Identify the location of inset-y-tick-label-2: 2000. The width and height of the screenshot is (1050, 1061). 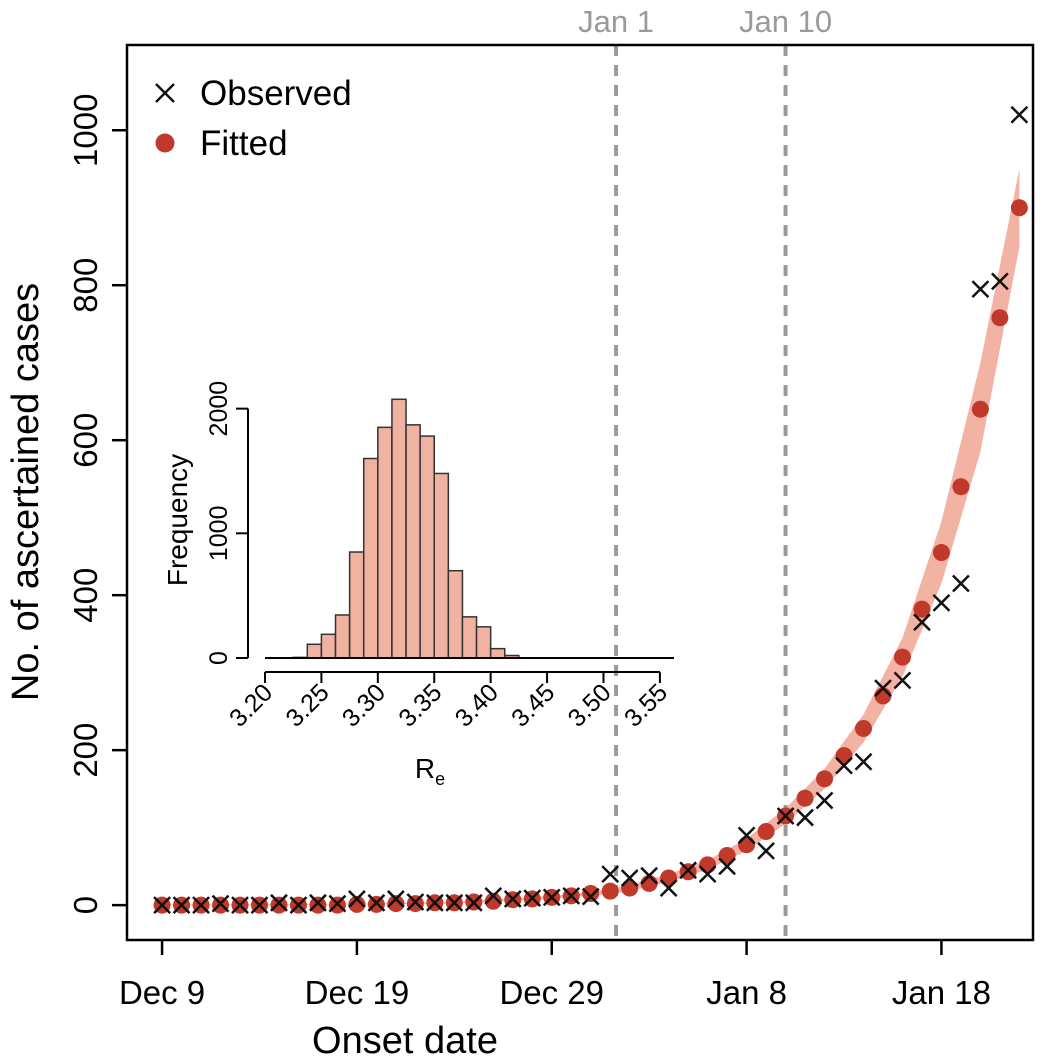
(219, 409).